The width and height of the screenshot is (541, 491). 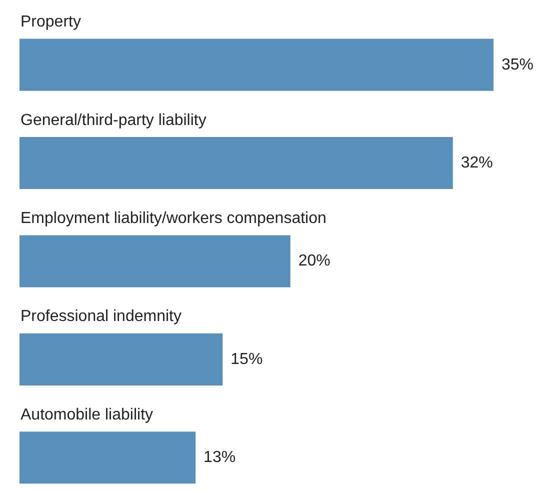 What do you see at coordinates (113, 120) in the screenshot?
I see `y-tick-label: General/third-party liability` at bounding box center [113, 120].